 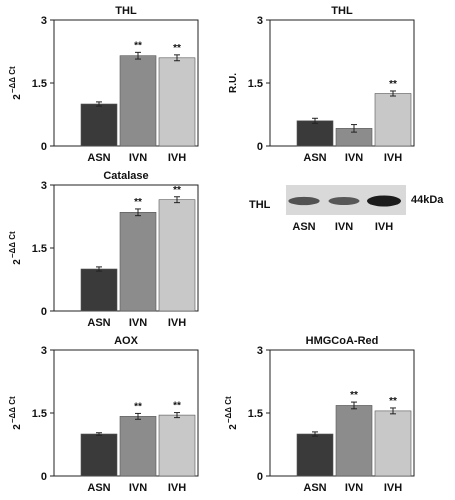 I want to click on chart-title: HMGCoA-Red, so click(x=342, y=341).